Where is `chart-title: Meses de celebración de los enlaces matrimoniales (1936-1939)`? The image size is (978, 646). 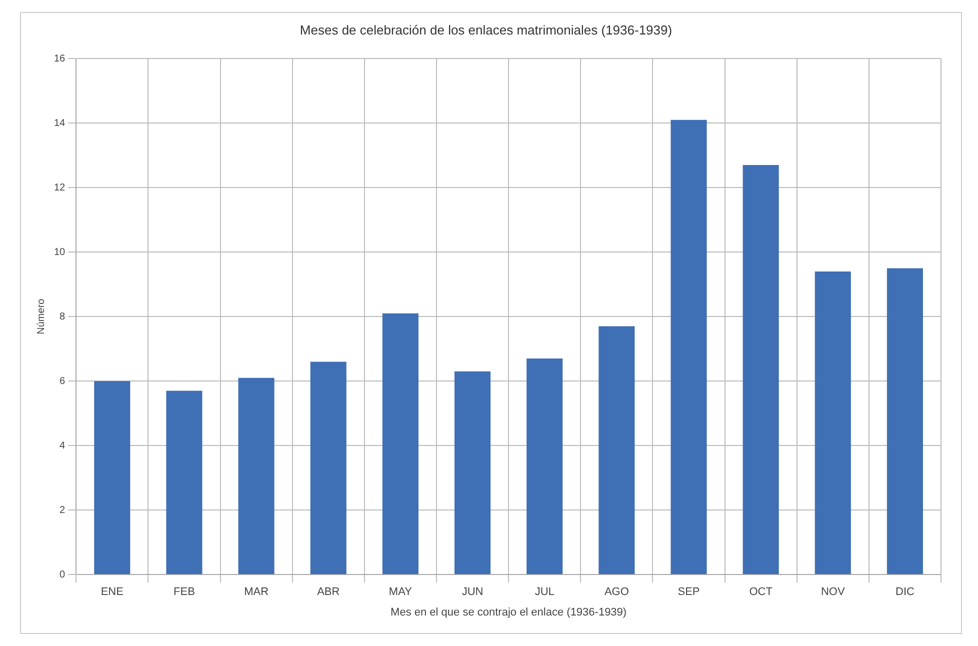
chart-title: Meses de celebración de los enlaces matrimoniales (1936-1939) is located at coordinates (486, 30).